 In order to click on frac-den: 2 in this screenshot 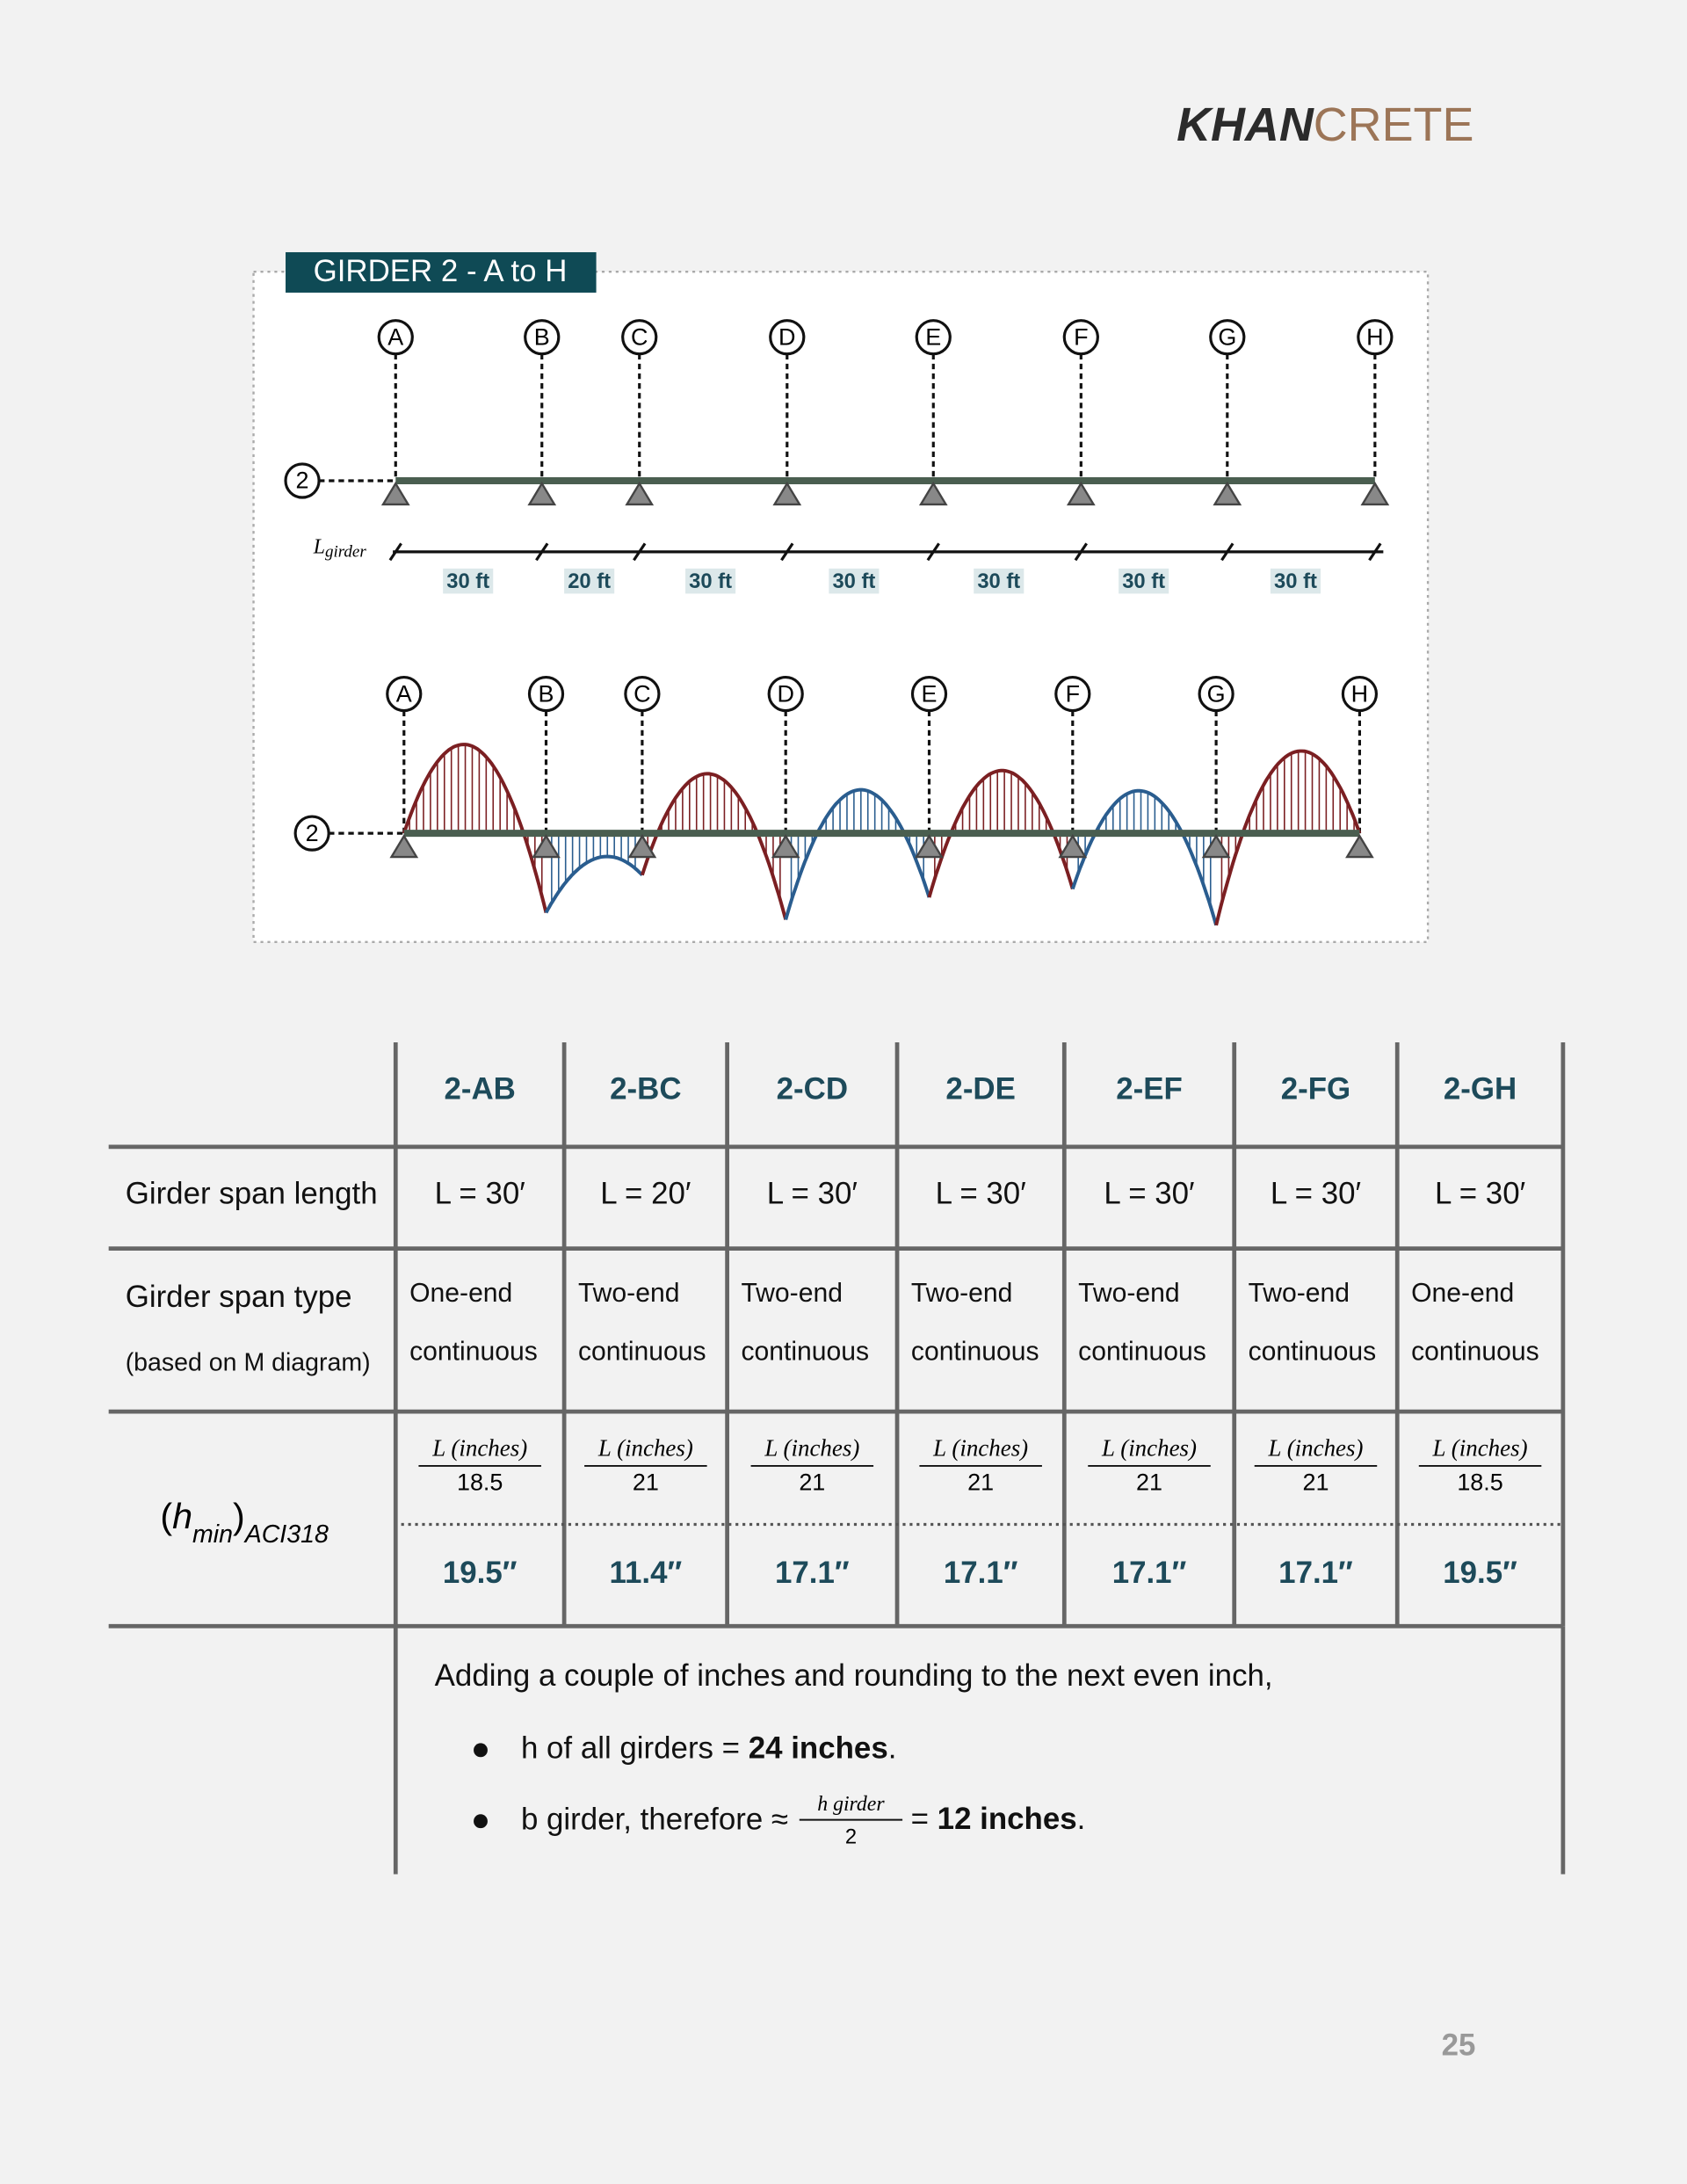, I will do `click(851, 1837)`.